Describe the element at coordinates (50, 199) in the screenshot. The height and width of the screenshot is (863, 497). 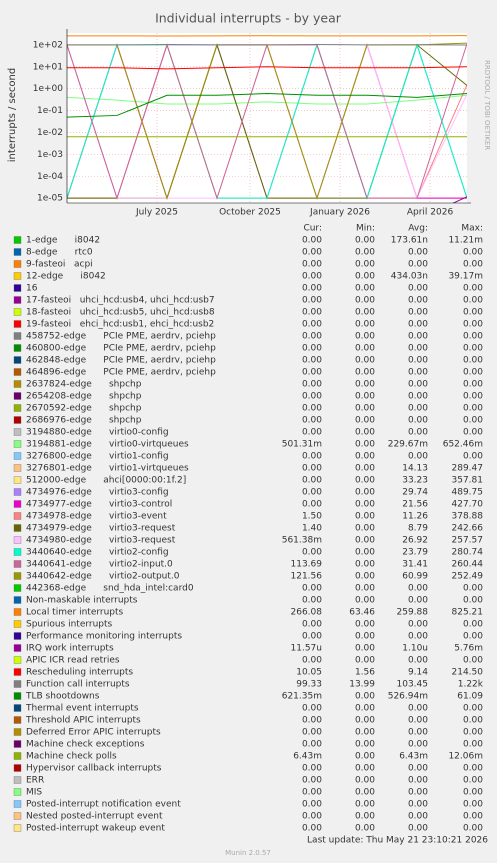
I see `y-tick-label: 1e-05` at that location.